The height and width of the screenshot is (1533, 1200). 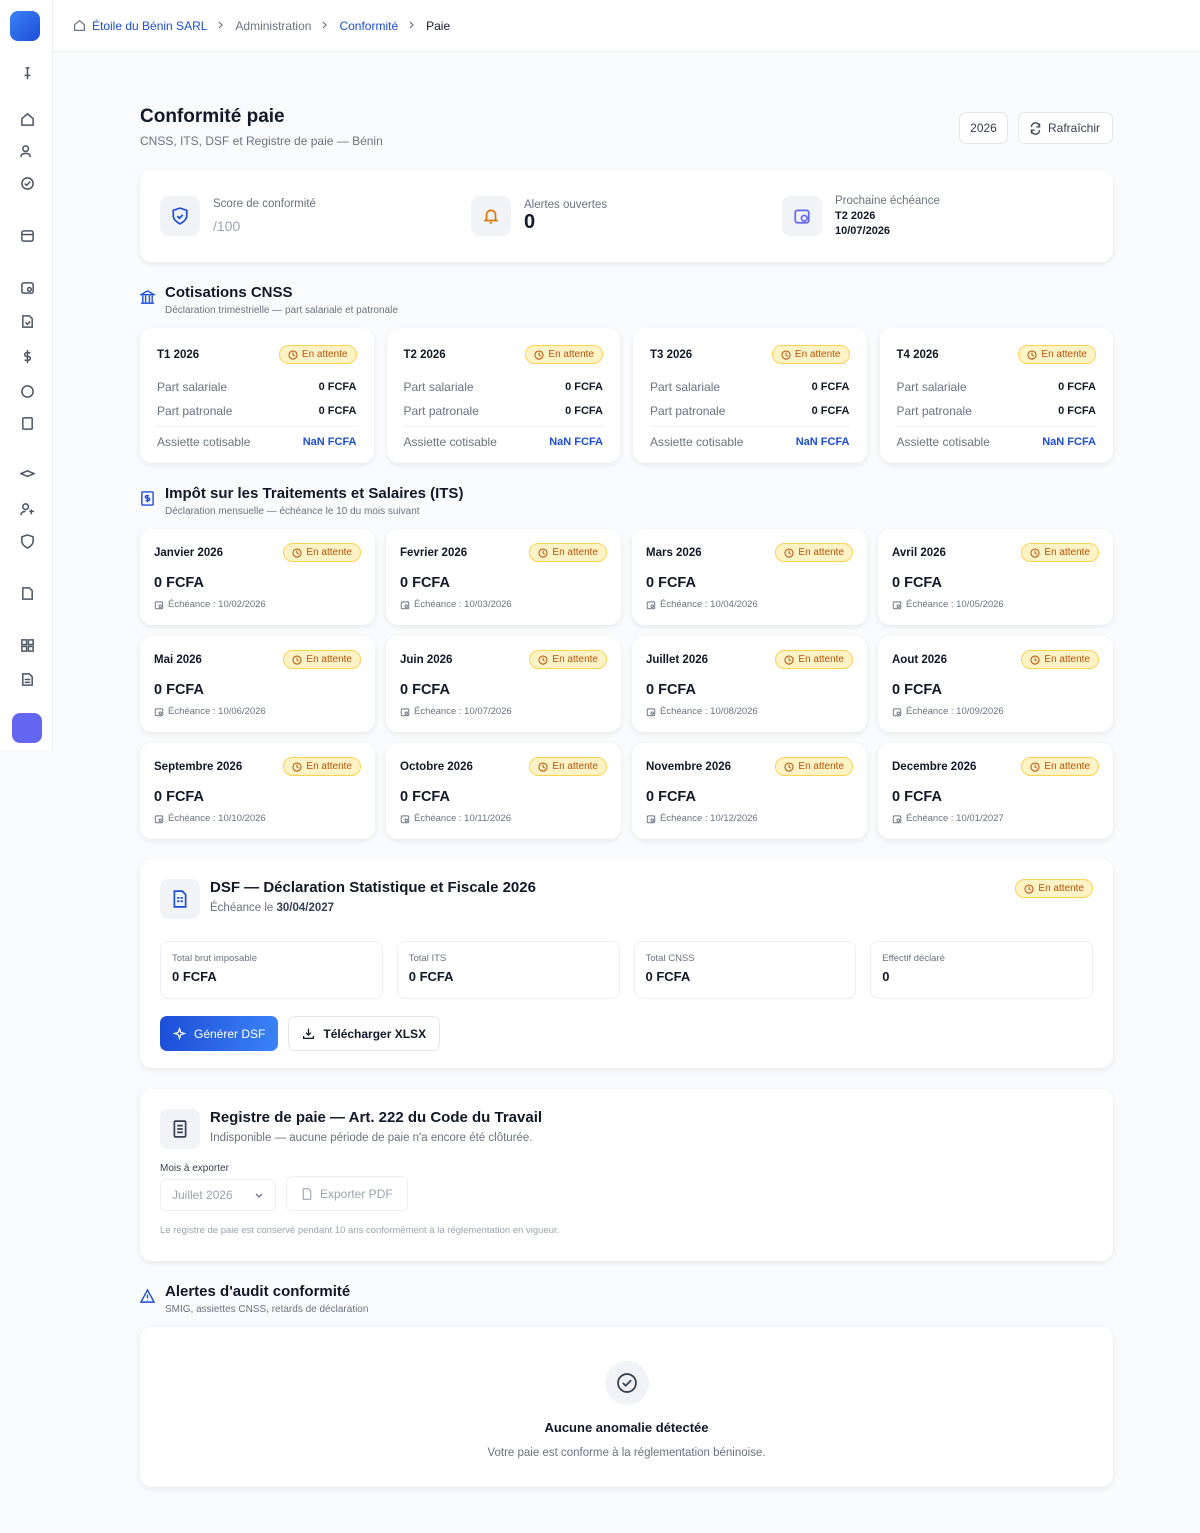 What do you see at coordinates (27, 391) in the screenshot?
I see `coin-icon` at bounding box center [27, 391].